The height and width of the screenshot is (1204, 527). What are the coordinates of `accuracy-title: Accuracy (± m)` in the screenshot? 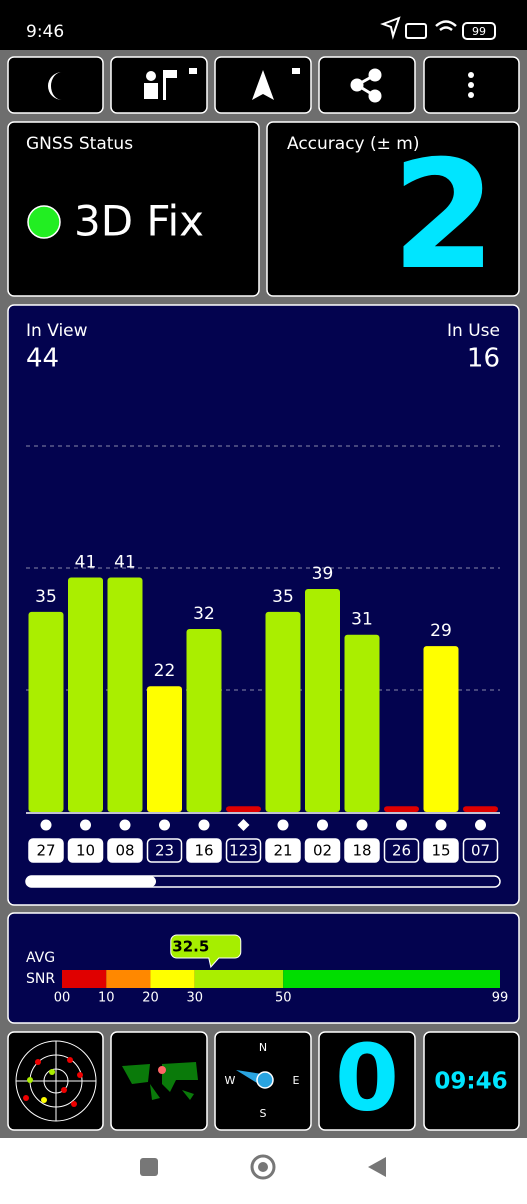 It's located at (353, 144).